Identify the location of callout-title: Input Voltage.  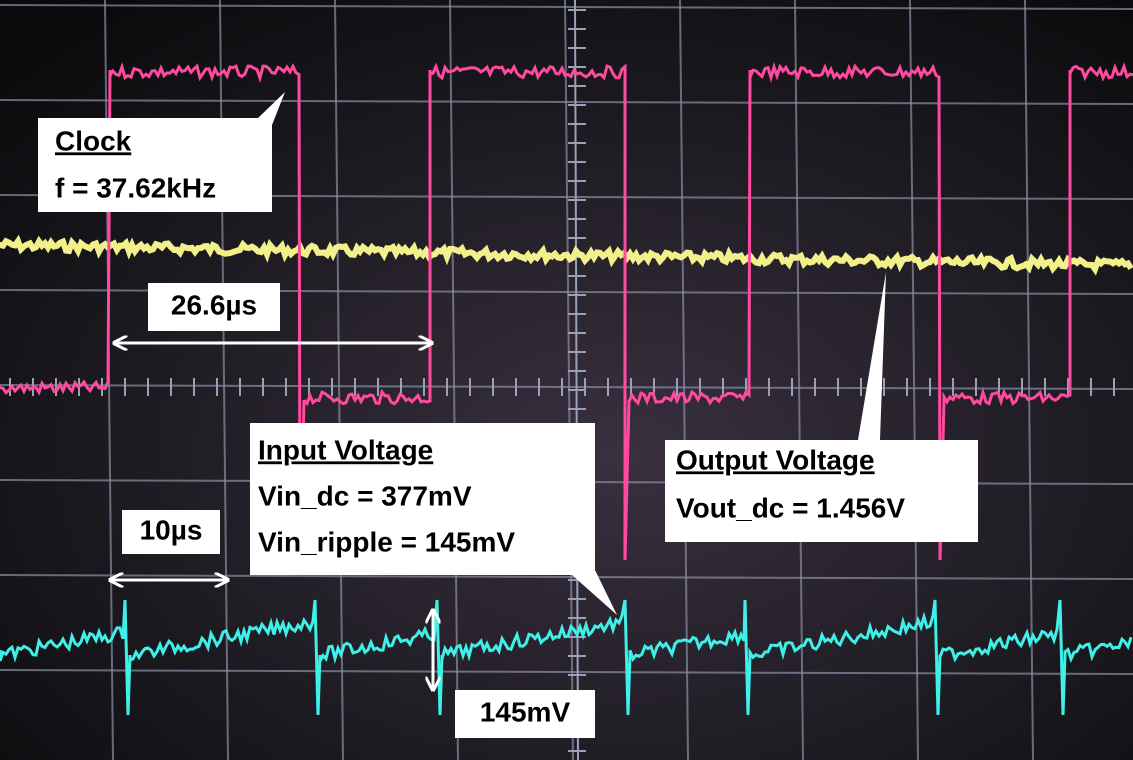
(345, 449).